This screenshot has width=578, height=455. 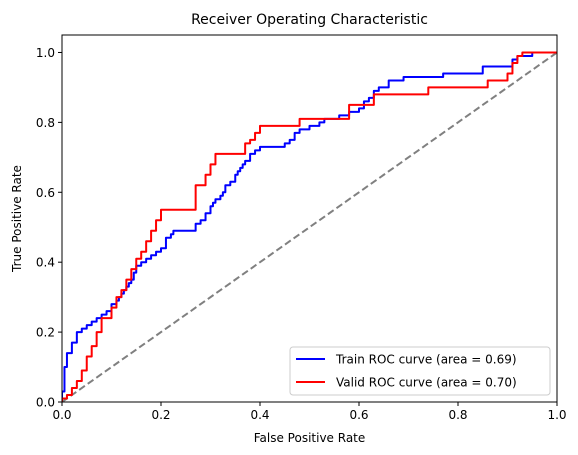 I want to click on legend-box, so click(x=420, y=371).